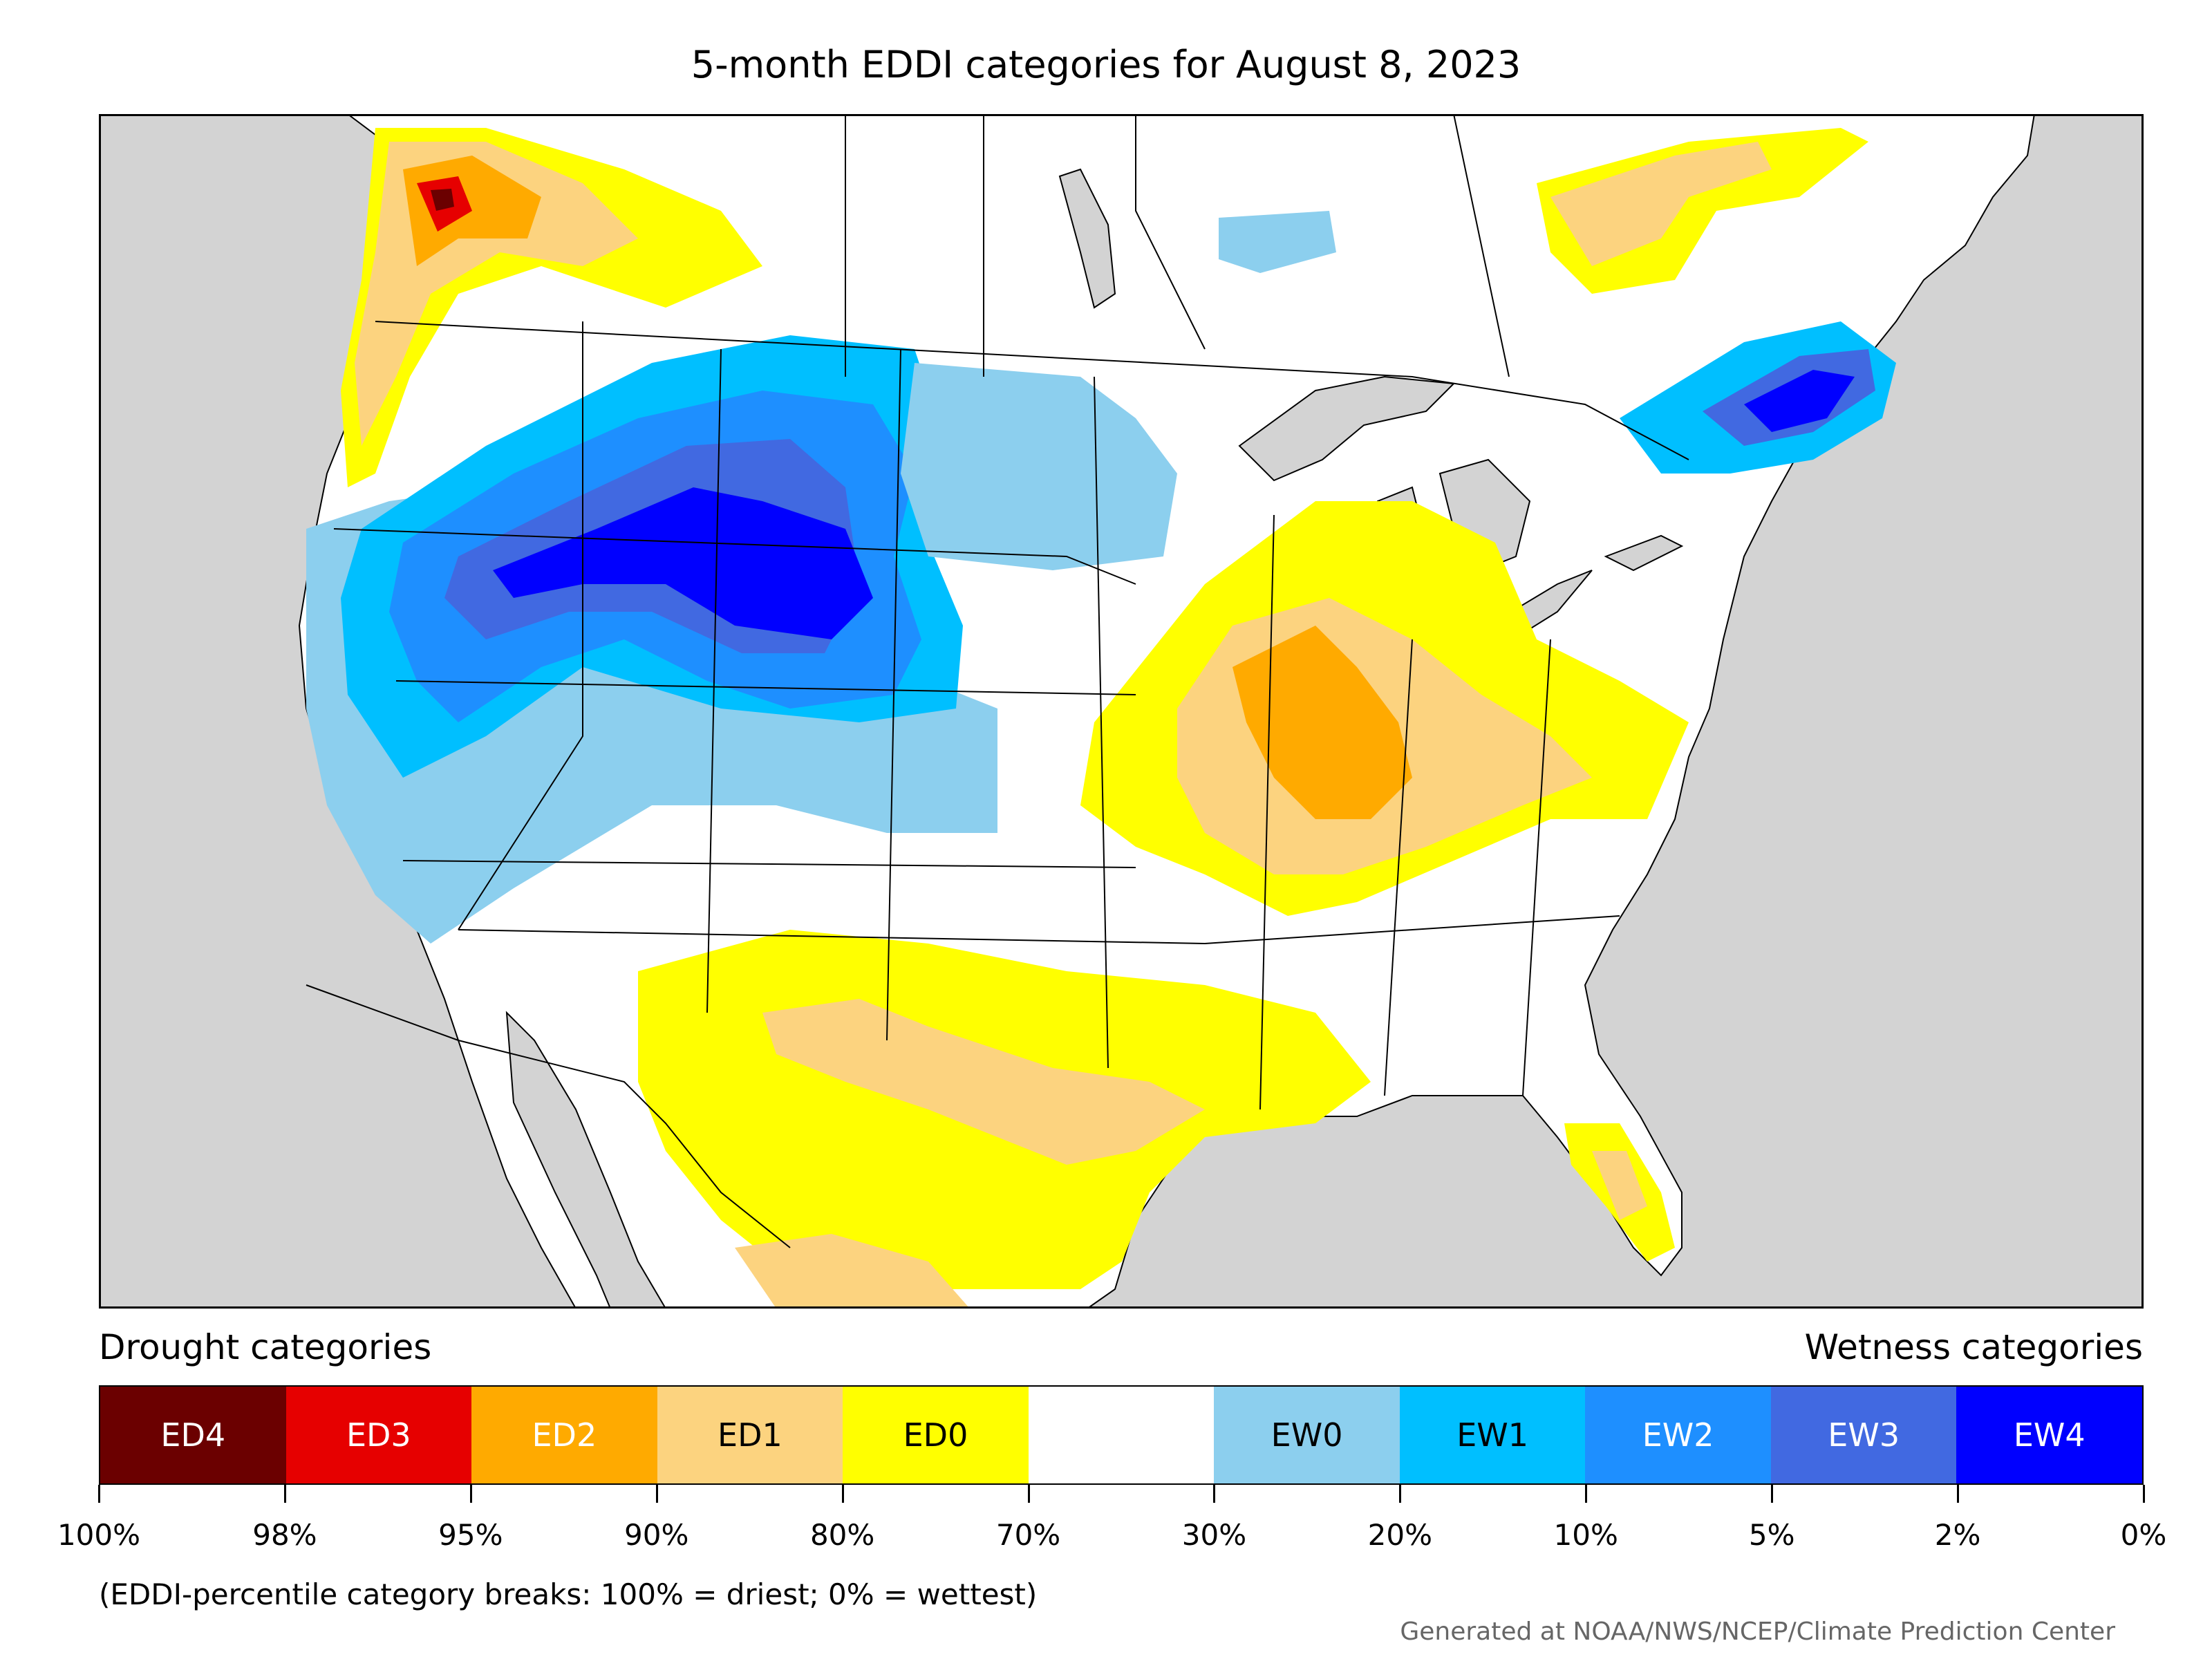  I want to click on colorbar-tick-label: 100%, so click(99, 1535).